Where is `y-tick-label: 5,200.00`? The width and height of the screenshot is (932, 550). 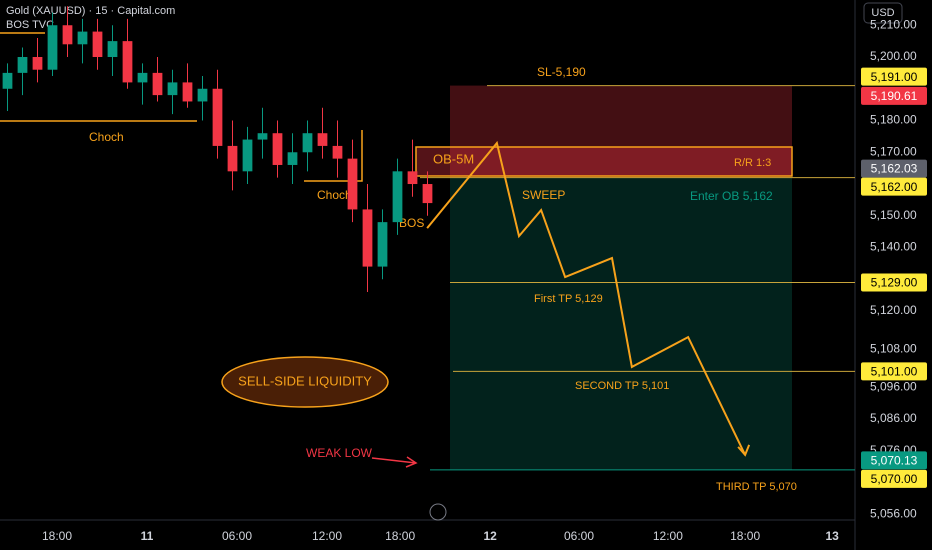
y-tick-label: 5,200.00 is located at coordinates (893, 56).